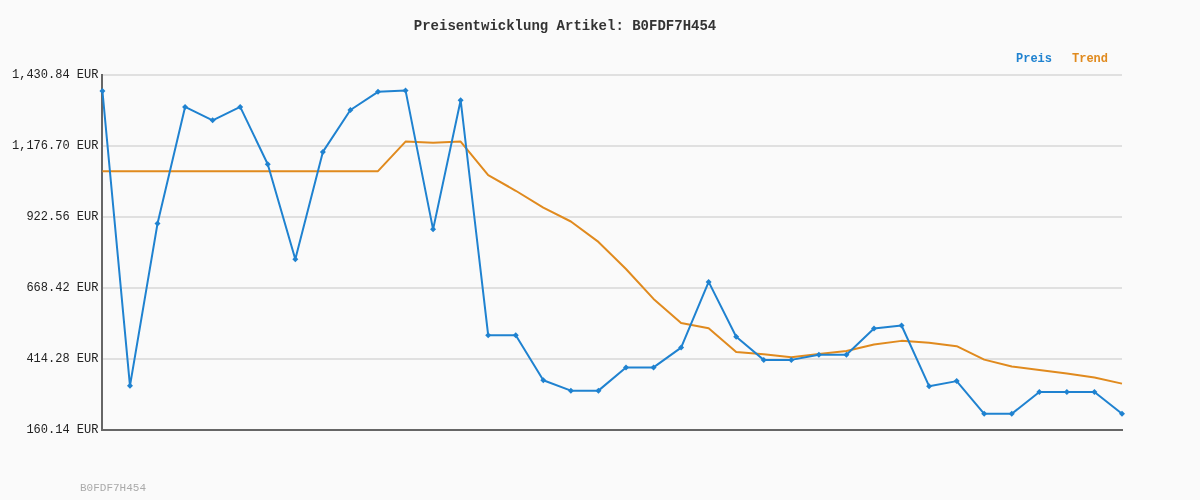 The image size is (1200, 500). What do you see at coordinates (1090, 58) in the screenshot?
I see `text: Trend` at bounding box center [1090, 58].